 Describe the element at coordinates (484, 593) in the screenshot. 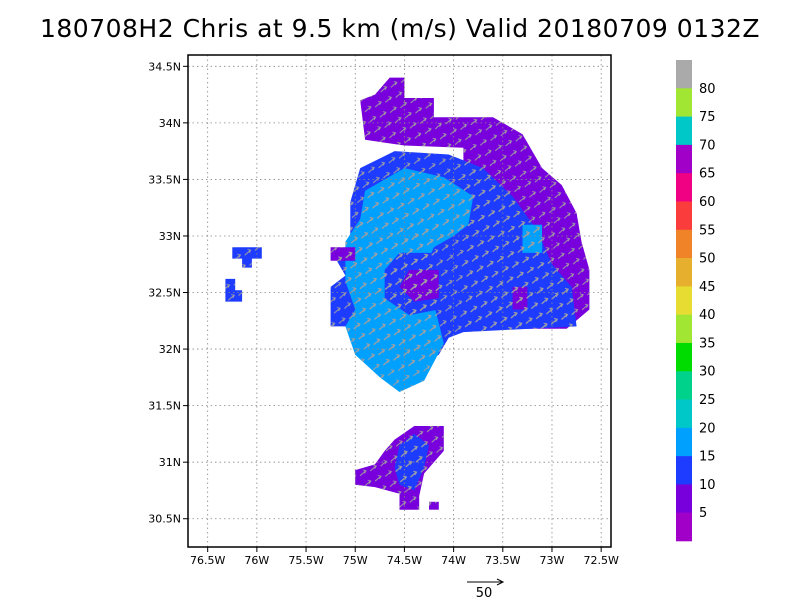

I see `scale-arrow-label: 50` at that location.